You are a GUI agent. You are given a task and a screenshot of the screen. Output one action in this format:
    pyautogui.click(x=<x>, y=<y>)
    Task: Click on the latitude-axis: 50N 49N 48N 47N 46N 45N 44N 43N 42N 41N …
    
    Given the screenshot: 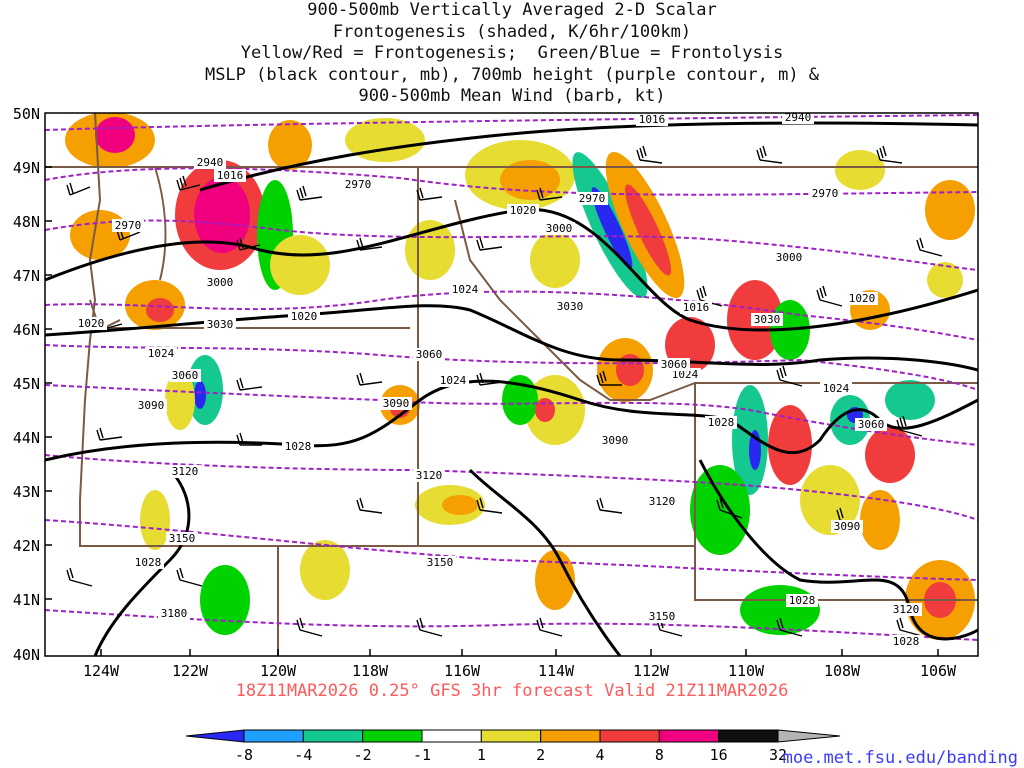 What is the action you would take?
    pyautogui.click(x=26, y=384)
    